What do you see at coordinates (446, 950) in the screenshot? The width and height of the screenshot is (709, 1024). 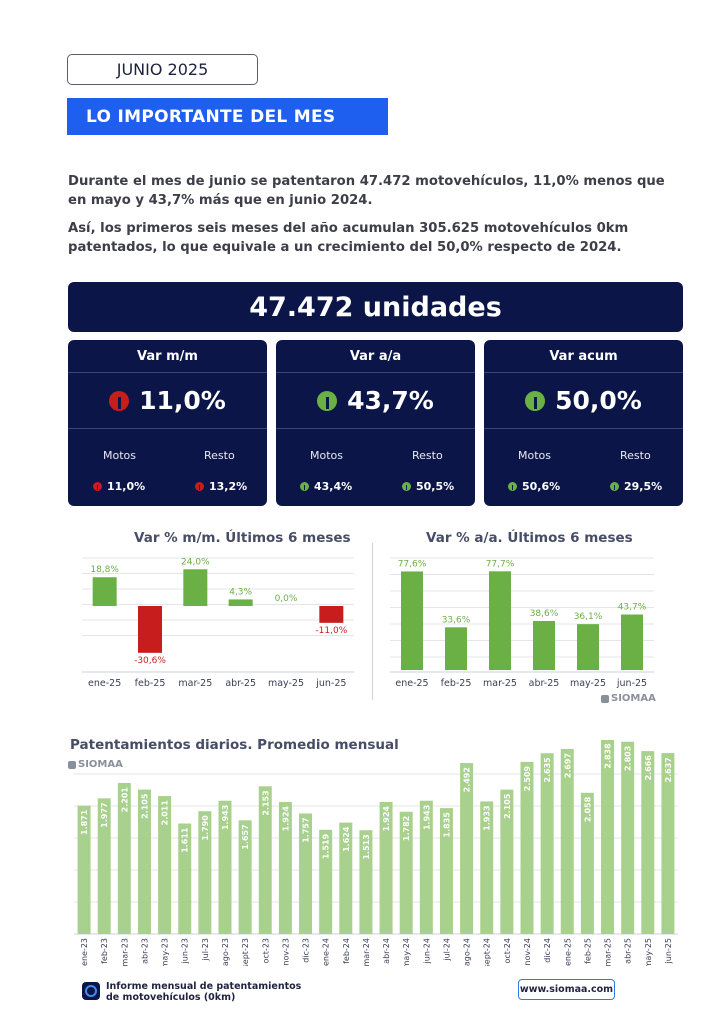 I see `tick-label: jul-24` at bounding box center [446, 950].